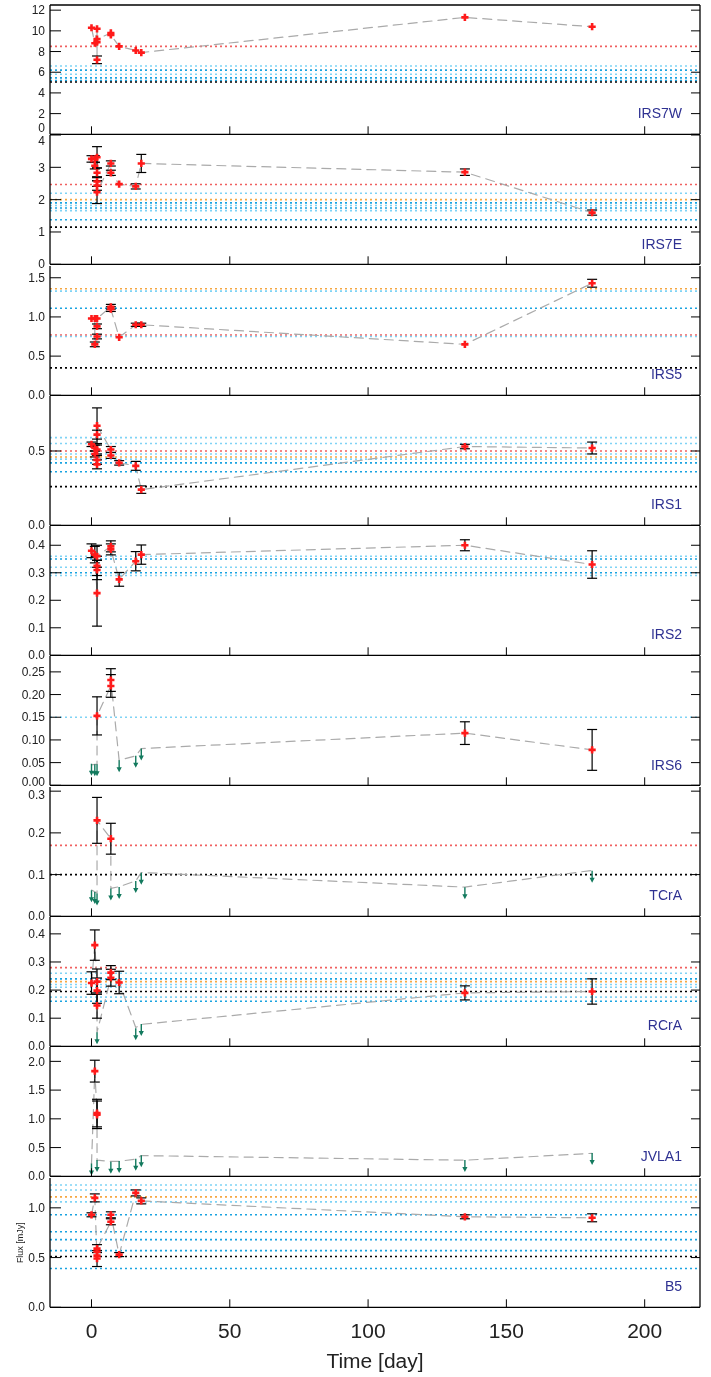 This screenshot has height=1377, width=711. I want to click on y-tick-label: 0.00, so click(33, 782).